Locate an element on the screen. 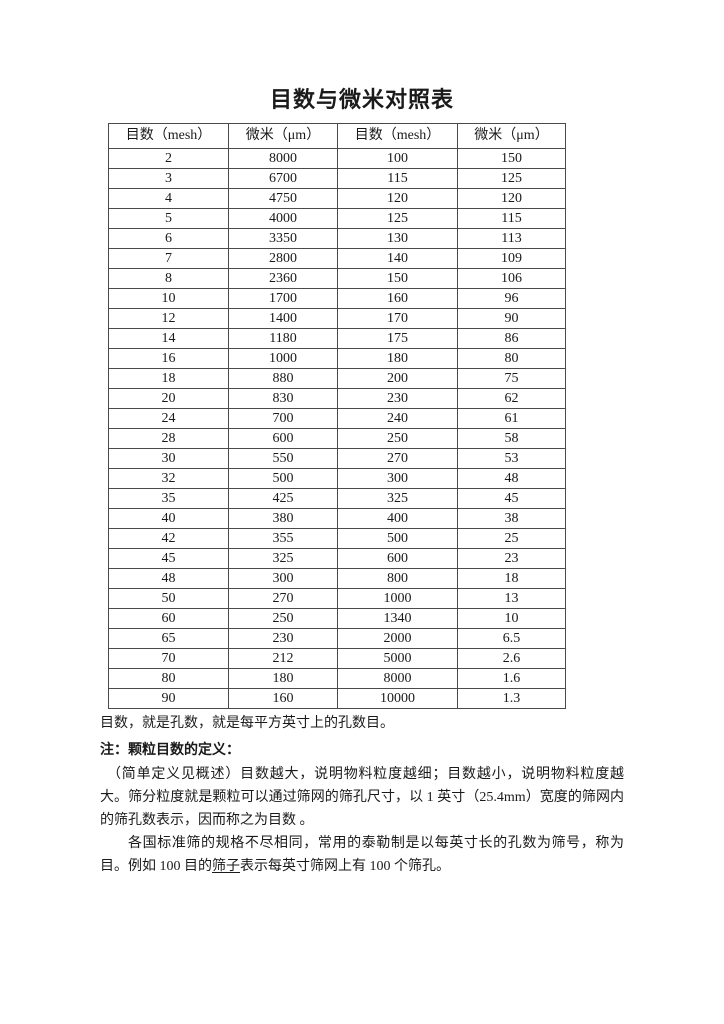 This screenshot has width=724, height=1024. table-row: 45 325 600 23 is located at coordinates (337, 558).